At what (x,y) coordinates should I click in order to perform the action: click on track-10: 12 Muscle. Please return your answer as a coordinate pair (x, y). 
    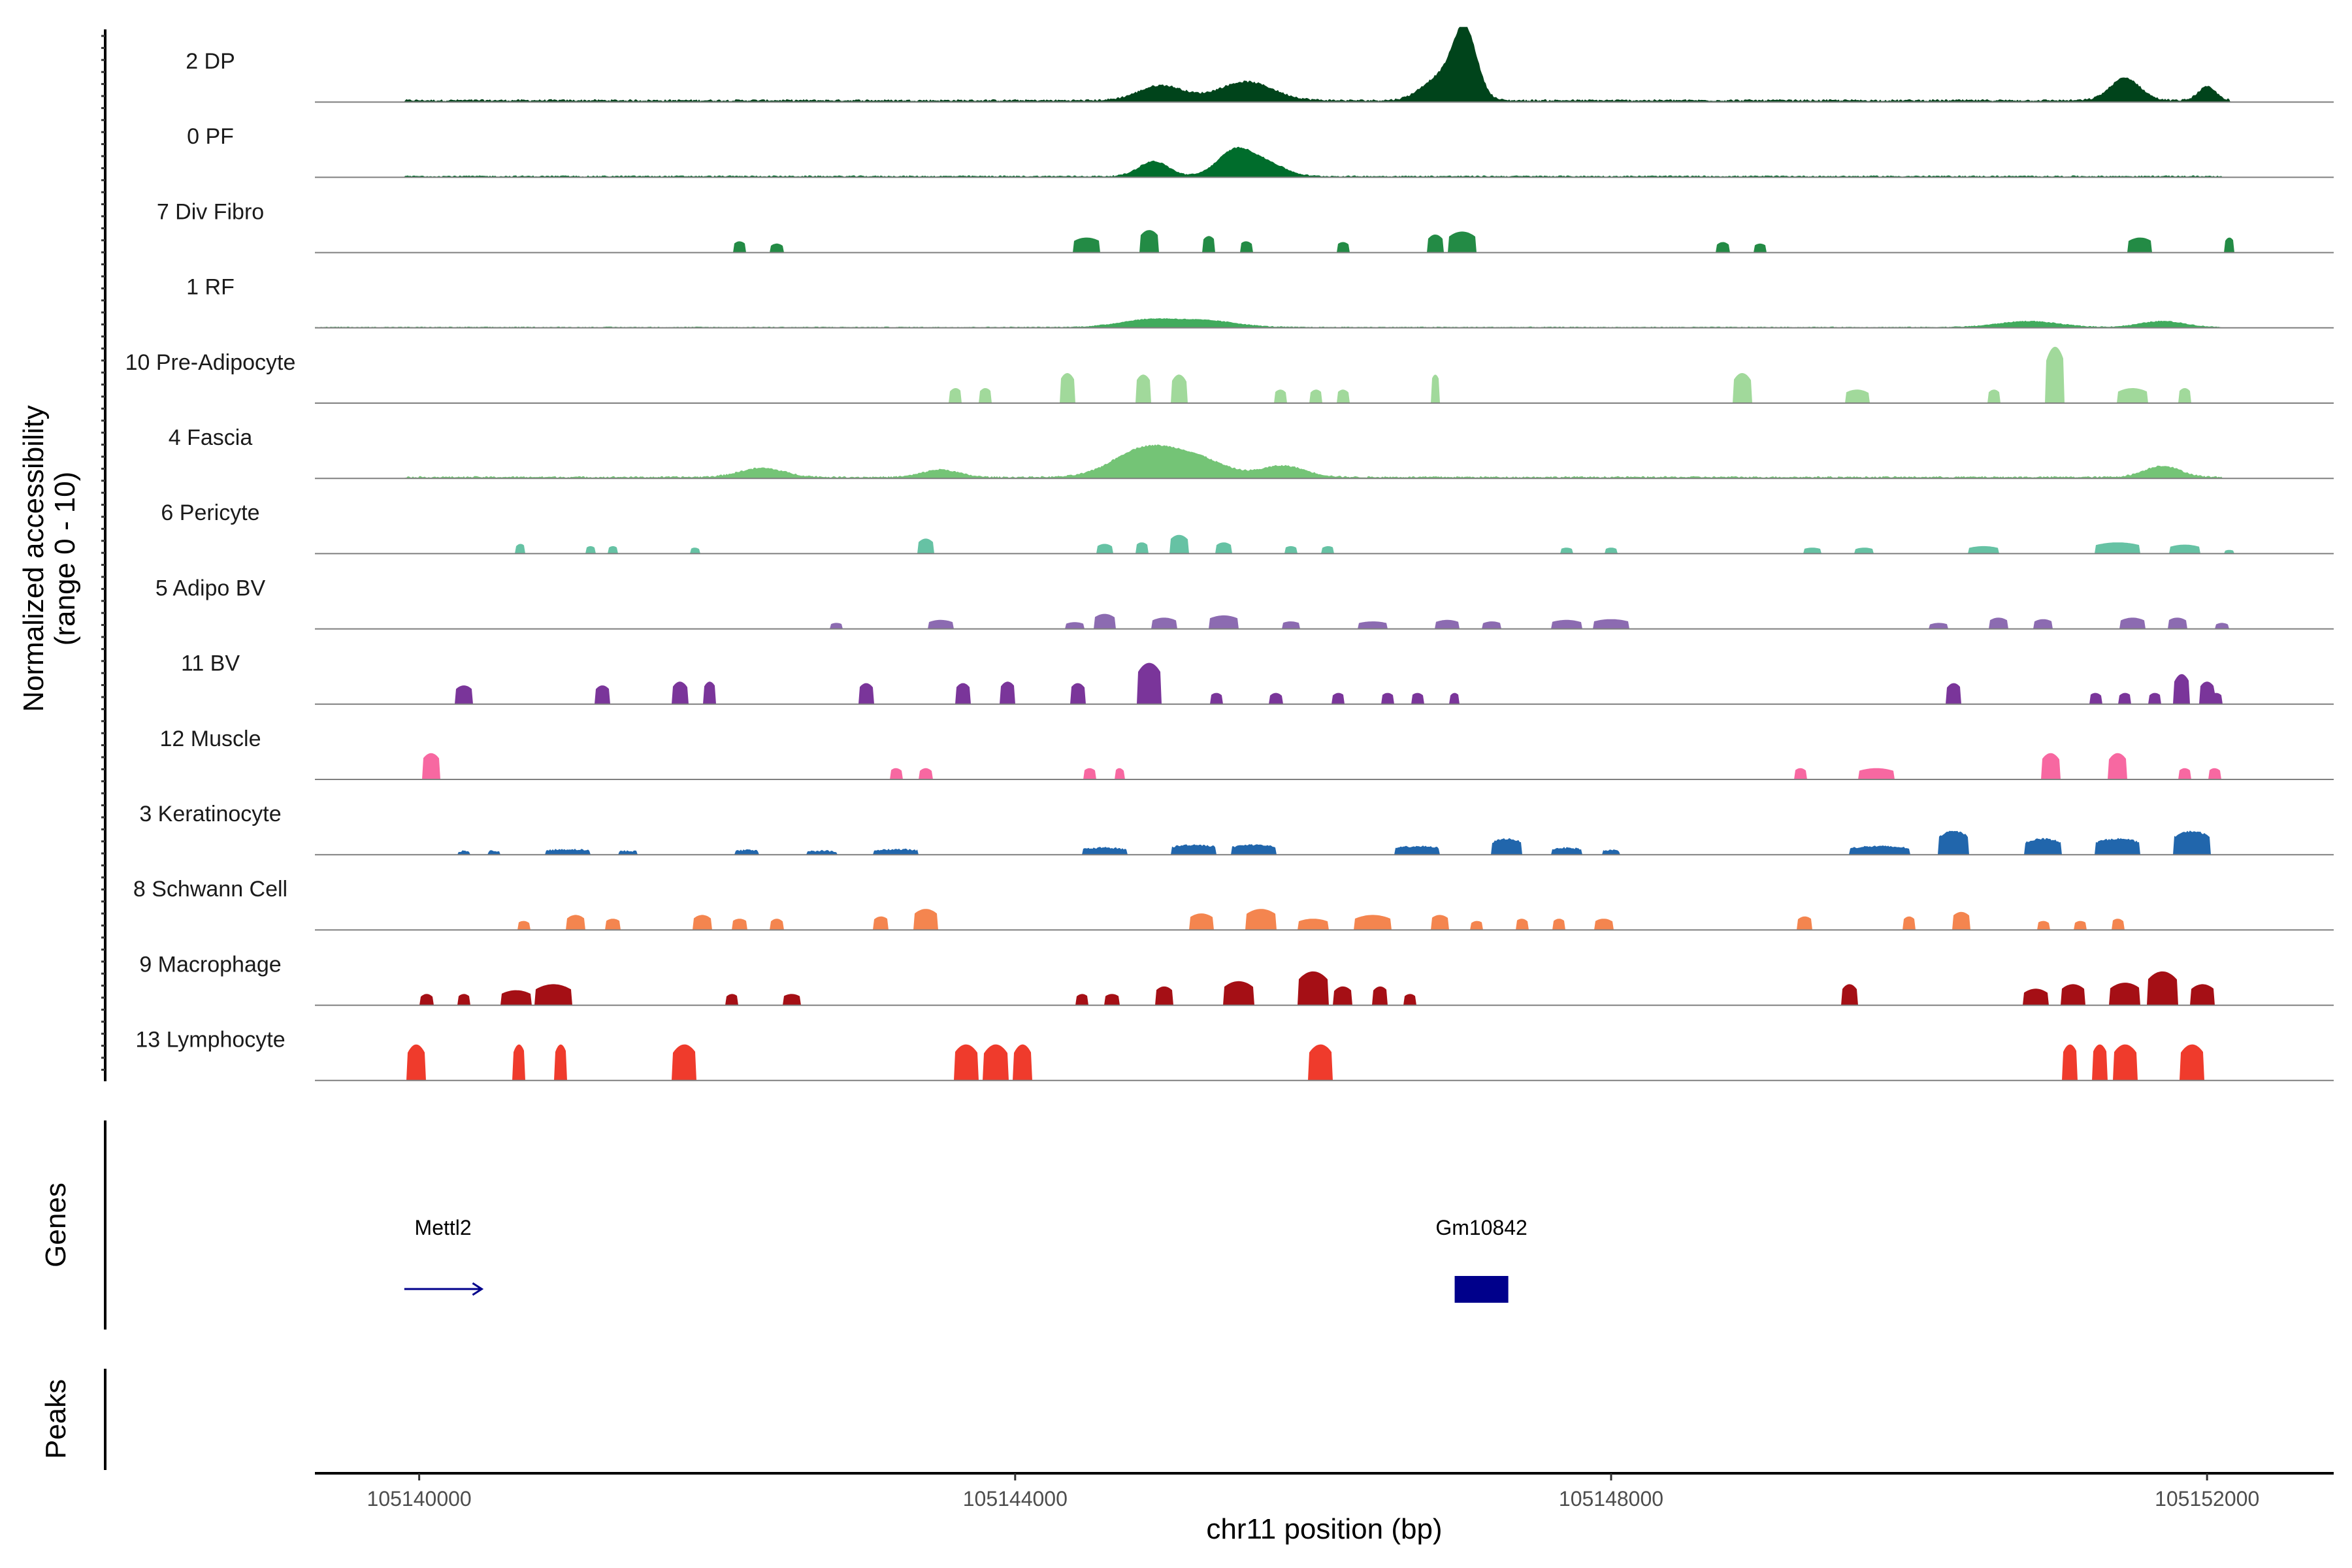
    Looking at the image, I should click on (1247, 753).